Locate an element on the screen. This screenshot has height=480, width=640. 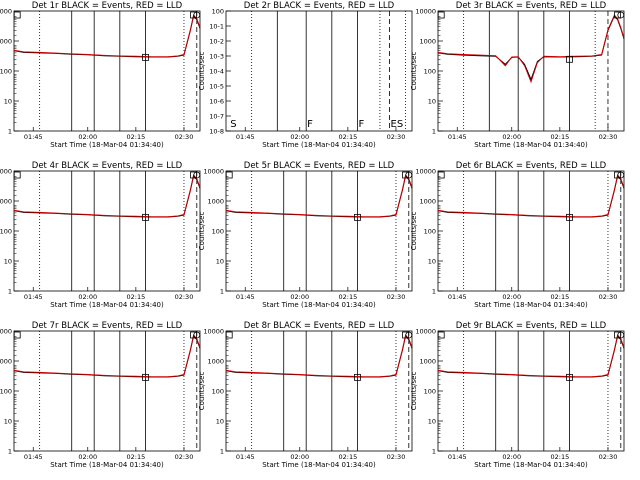
segment-letter: ES is located at coordinates (397, 124).